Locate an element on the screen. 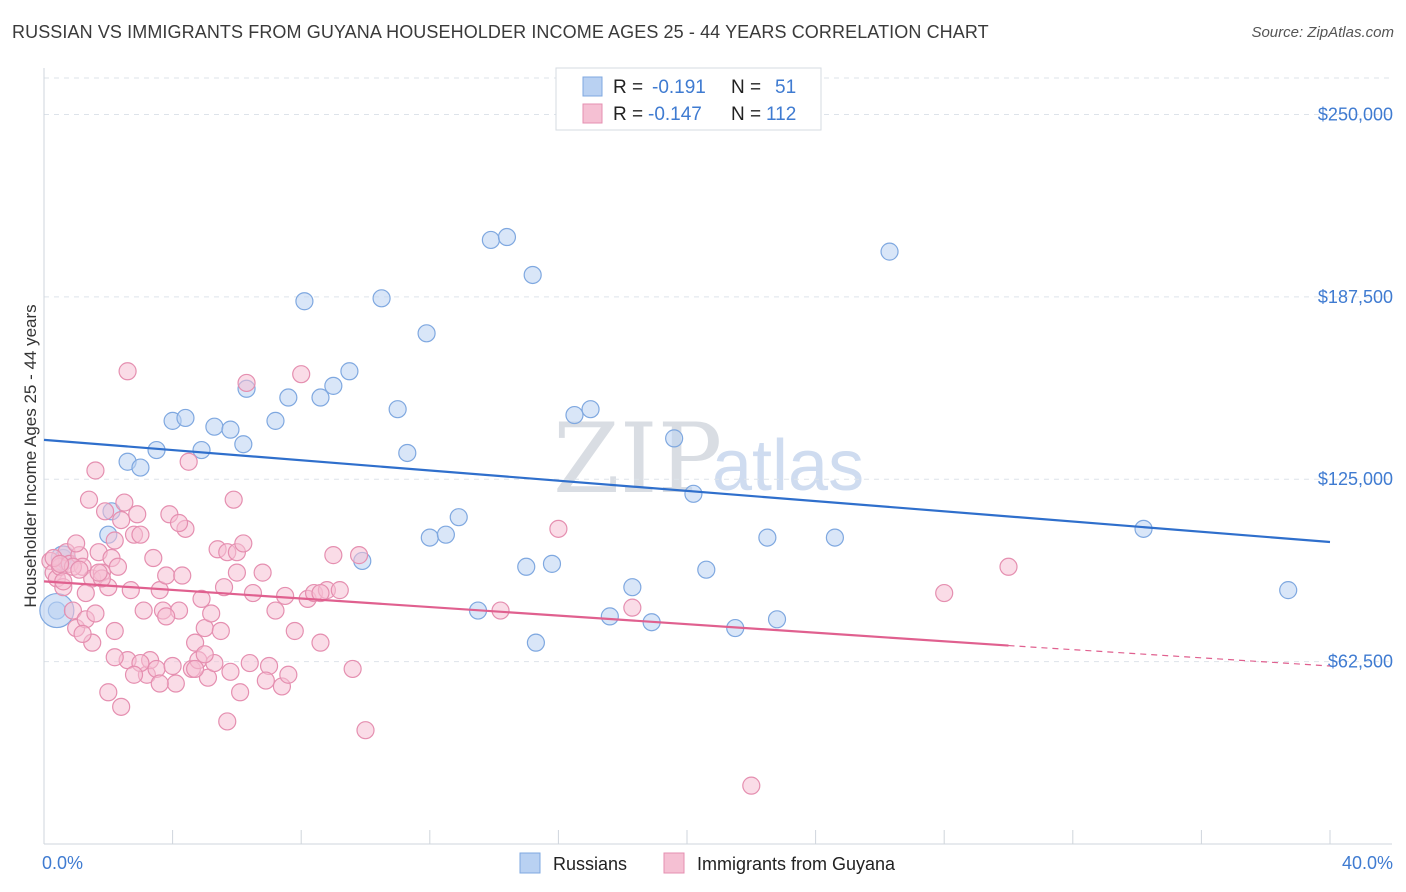 The height and width of the screenshot is (892, 1406). legend-r-label-russians: R = is located at coordinates (628, 87).